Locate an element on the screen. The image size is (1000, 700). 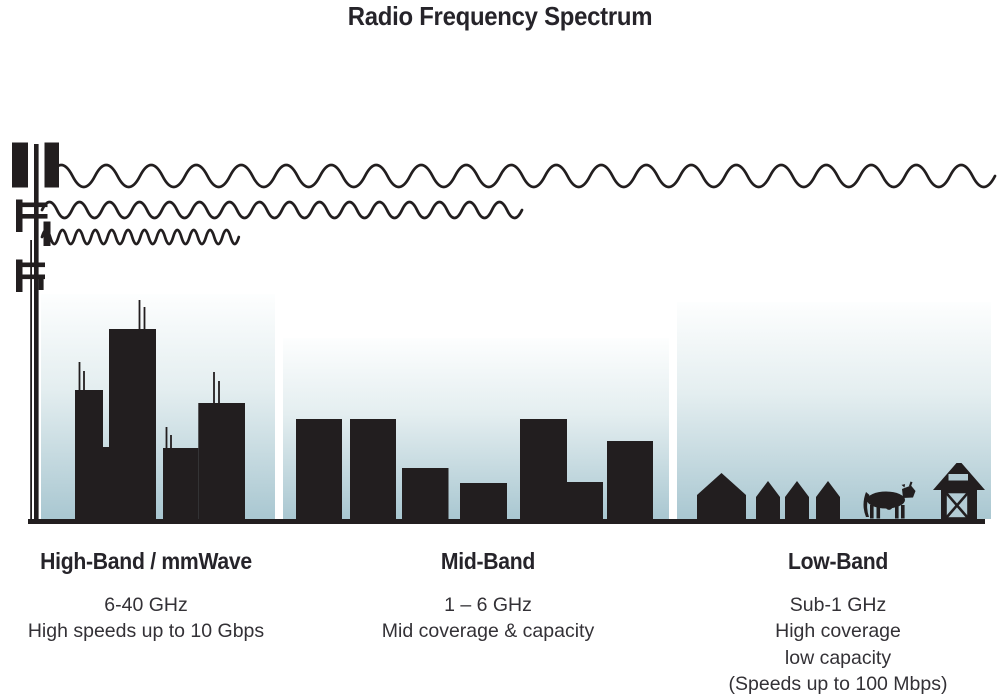
low-band-title: Low-Band is located at coordinates (838, 561).